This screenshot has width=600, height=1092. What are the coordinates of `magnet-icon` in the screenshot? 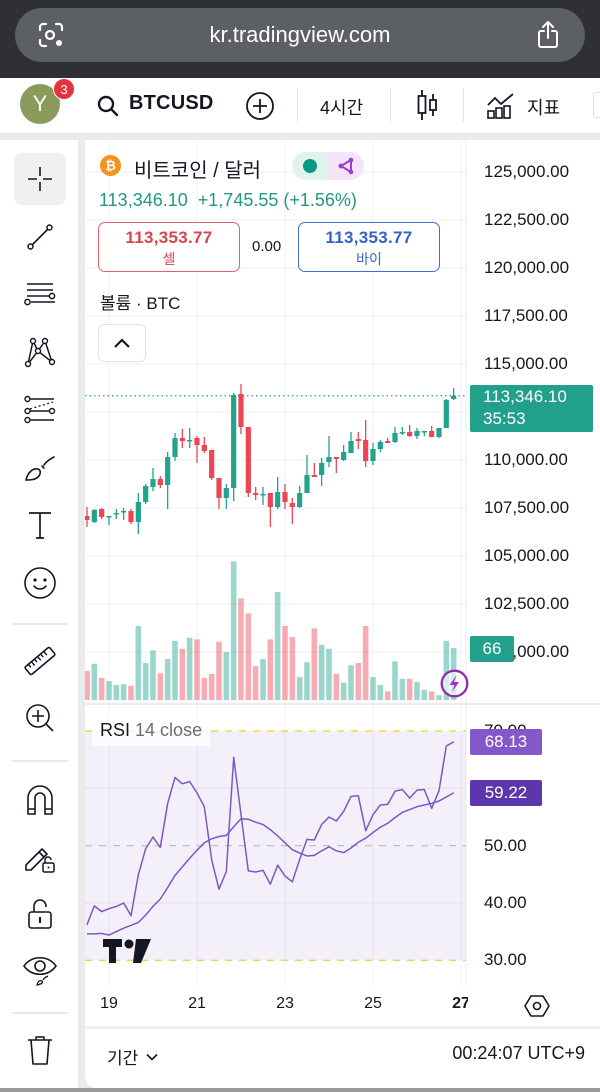 It's located at (40, 800).